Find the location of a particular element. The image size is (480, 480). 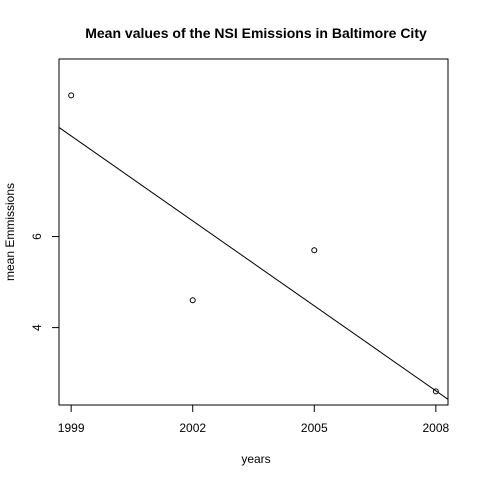

x-tick-label: 2008 is located at coordinates (435, 428).